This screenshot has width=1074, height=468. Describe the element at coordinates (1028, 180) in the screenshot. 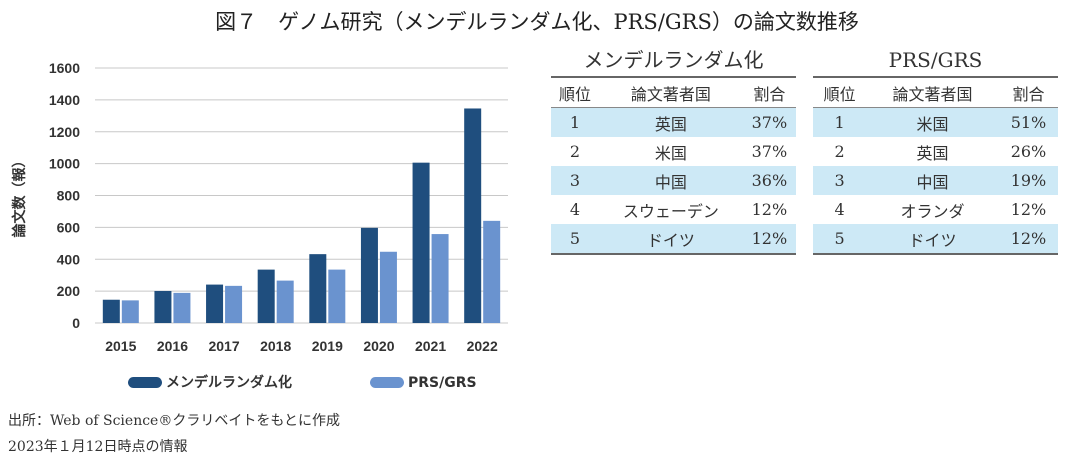

I see `share-cell: 19%` at that location.